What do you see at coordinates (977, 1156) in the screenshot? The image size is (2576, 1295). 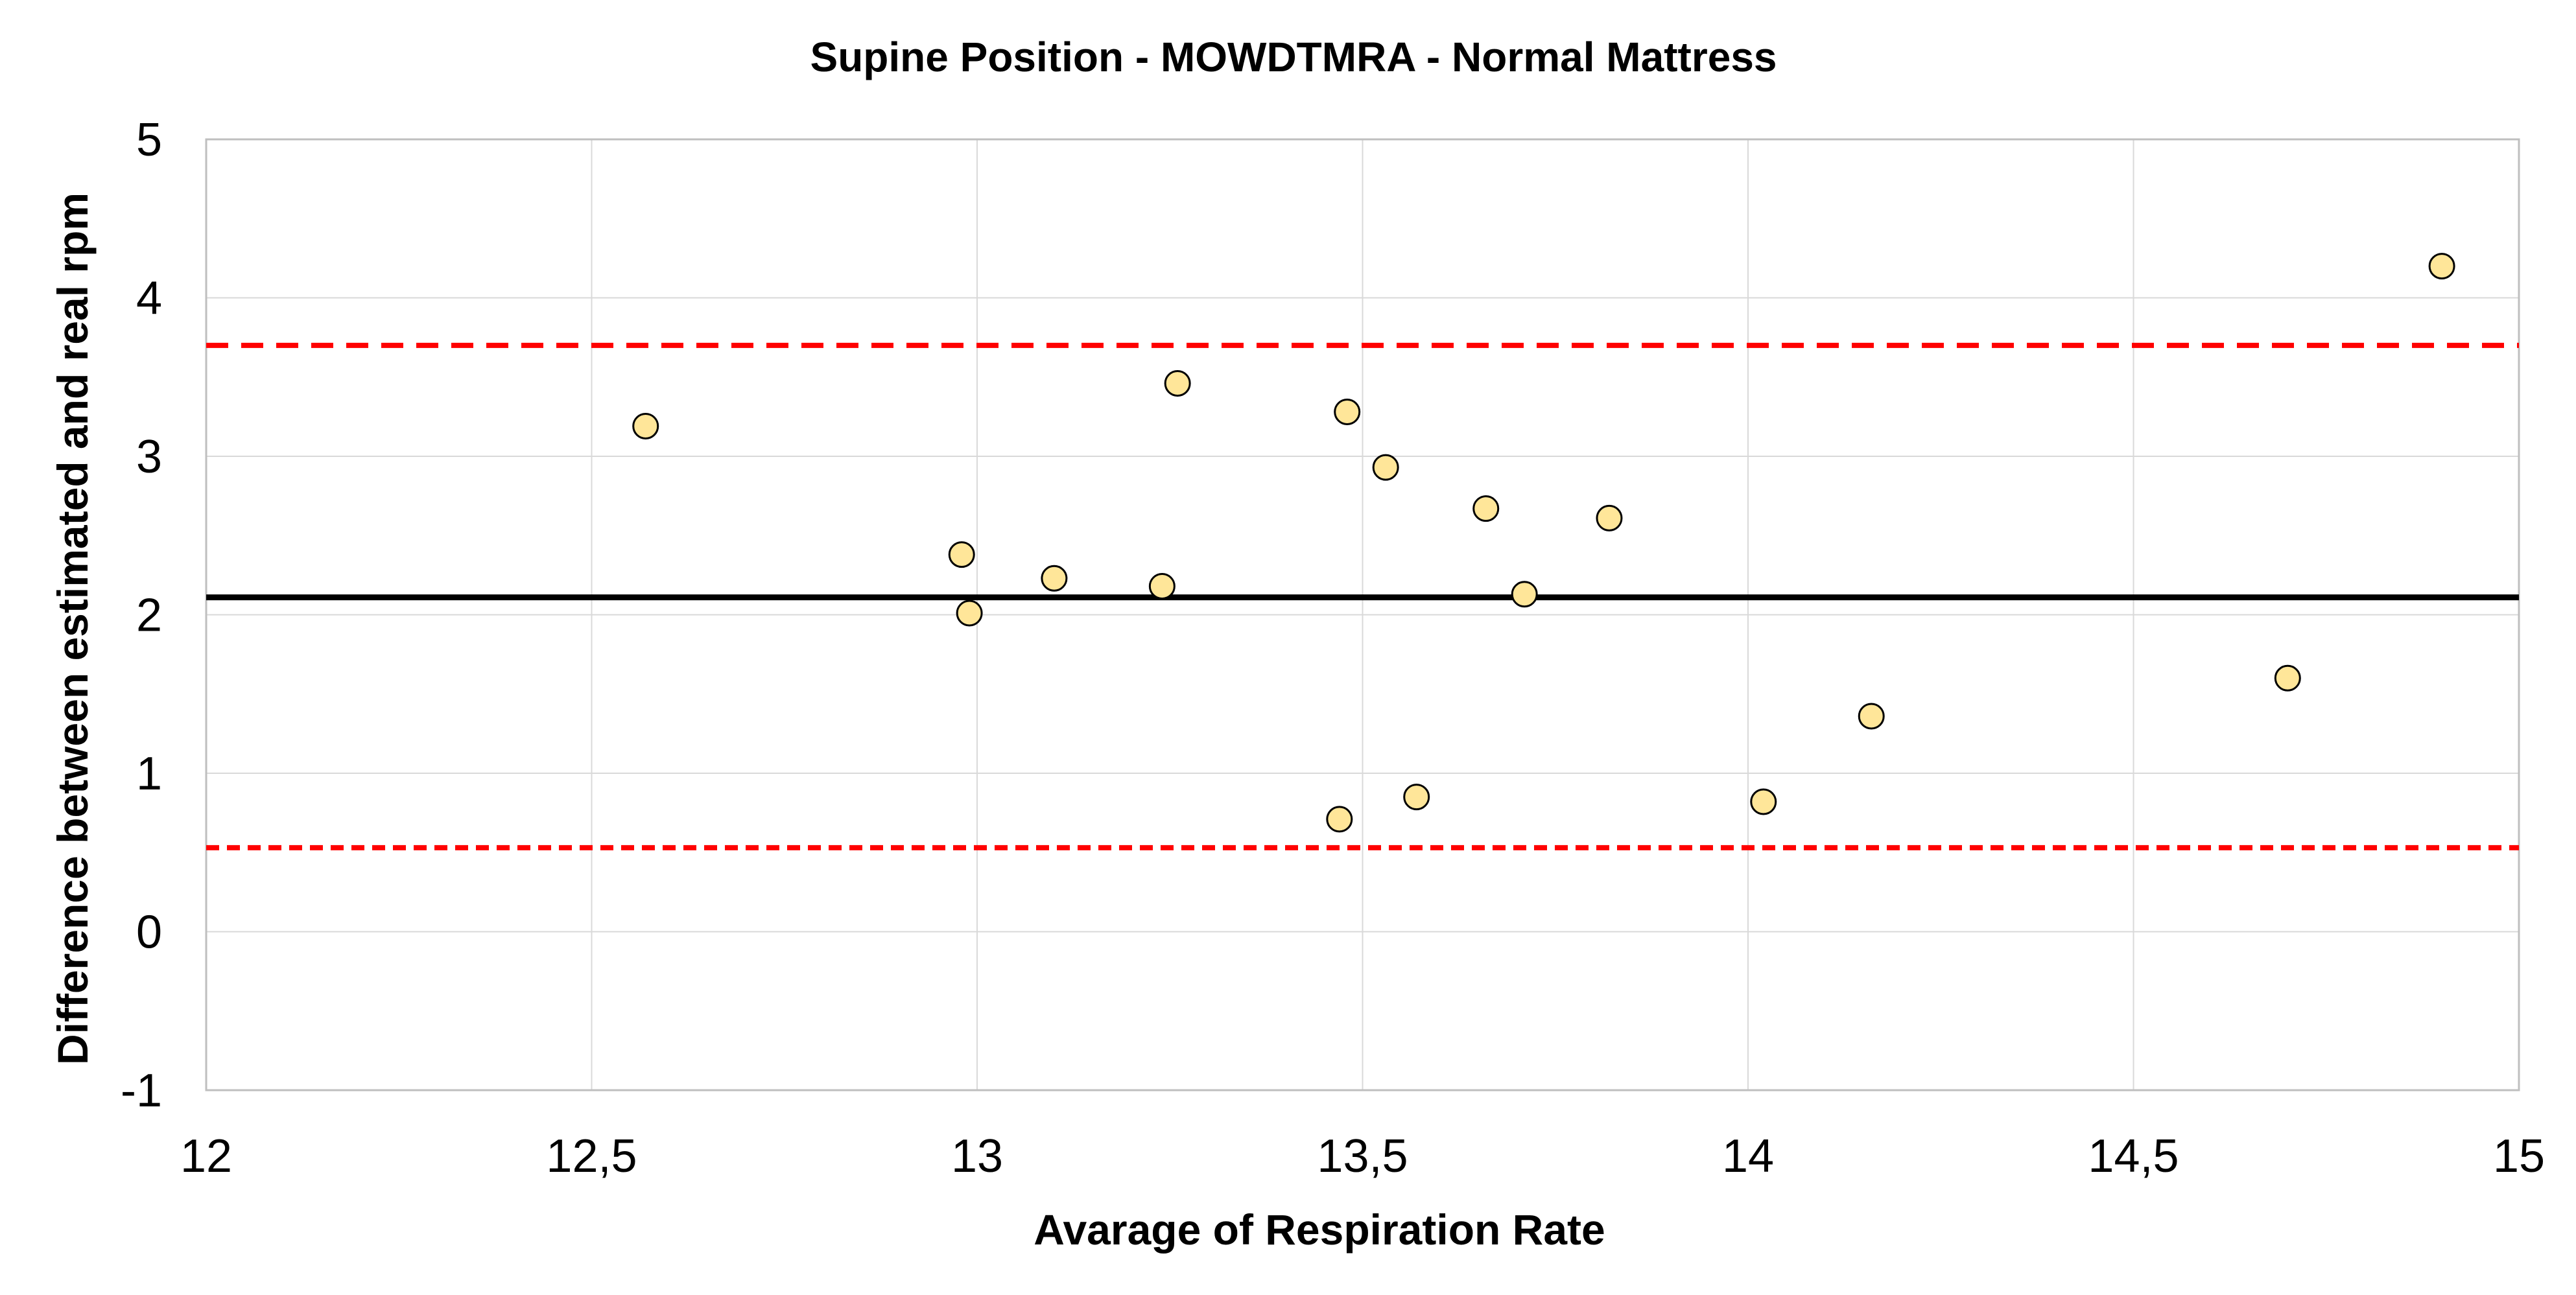 I see `x-tick-label: 13` at bounding box center [977, 1156].